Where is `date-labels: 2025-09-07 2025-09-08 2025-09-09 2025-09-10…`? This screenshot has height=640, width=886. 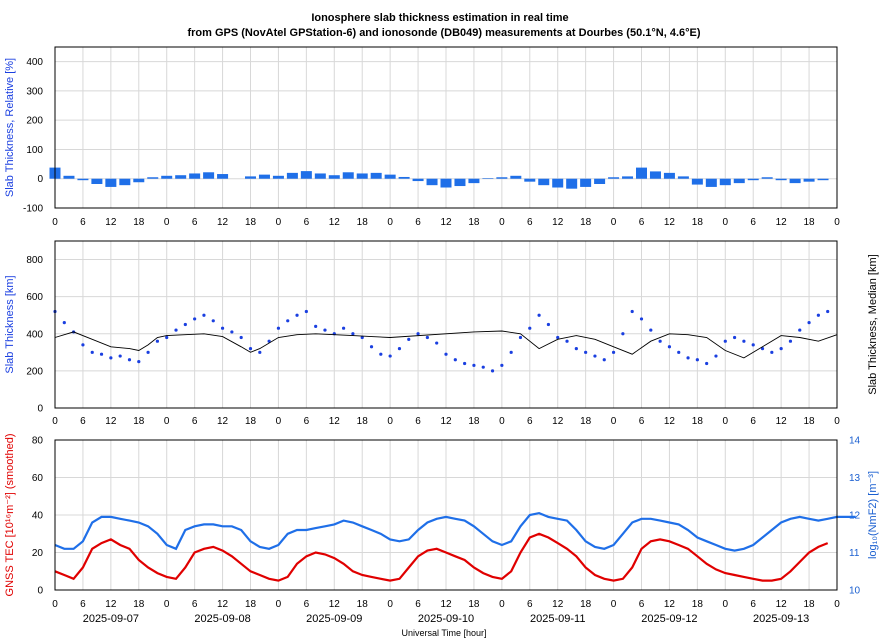 date-labels: 2025-09-07 2025-09-08 2025-09-09 2025-09-10… is located at coordinates (446, 619).